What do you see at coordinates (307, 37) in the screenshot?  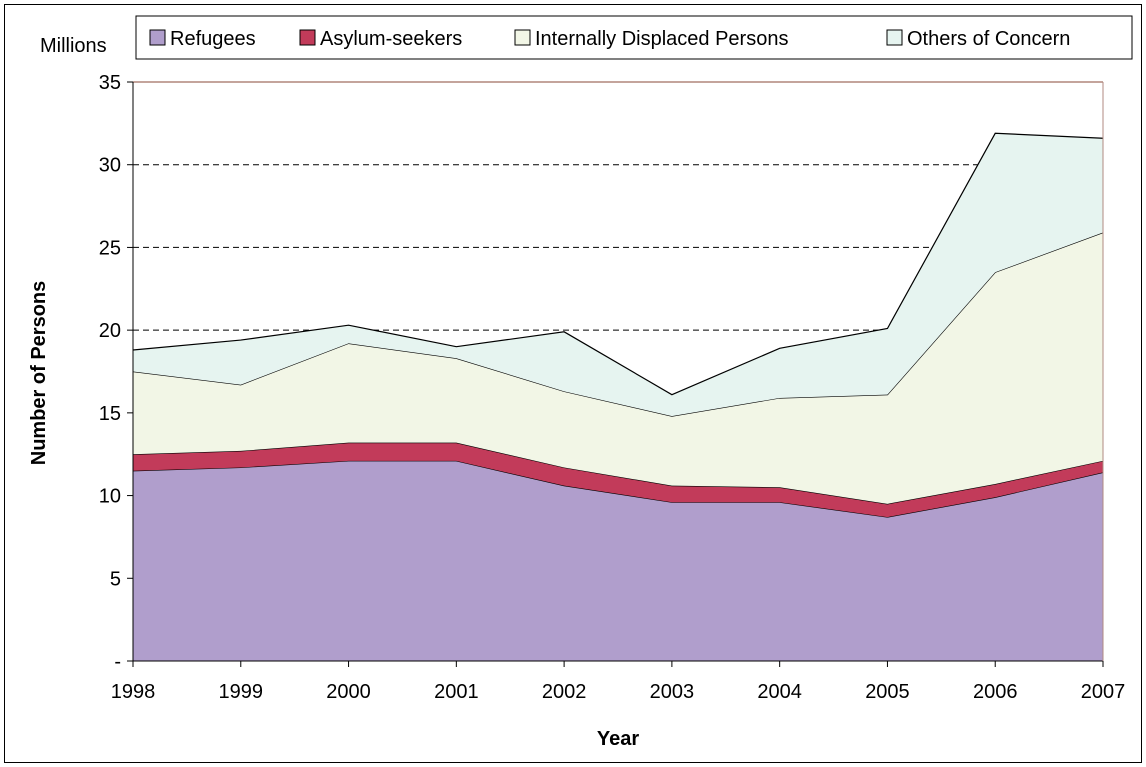 I see `legend-swatch-asylum-seekers` at bounding box center [307, 37].